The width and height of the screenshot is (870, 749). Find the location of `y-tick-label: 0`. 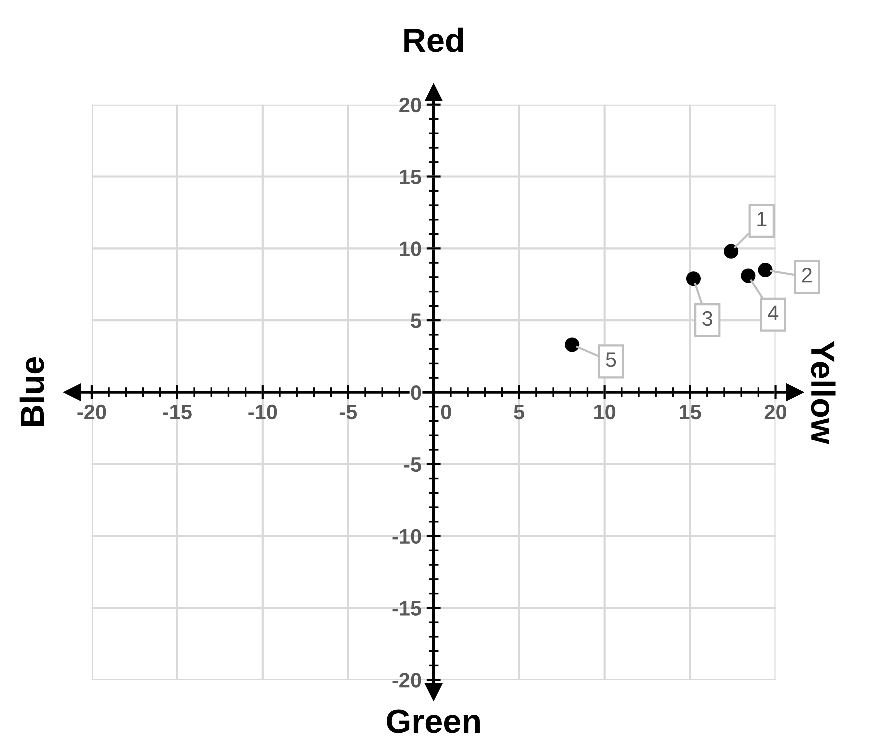

y-tick-label: 0 is located at coordinates (416, 392).